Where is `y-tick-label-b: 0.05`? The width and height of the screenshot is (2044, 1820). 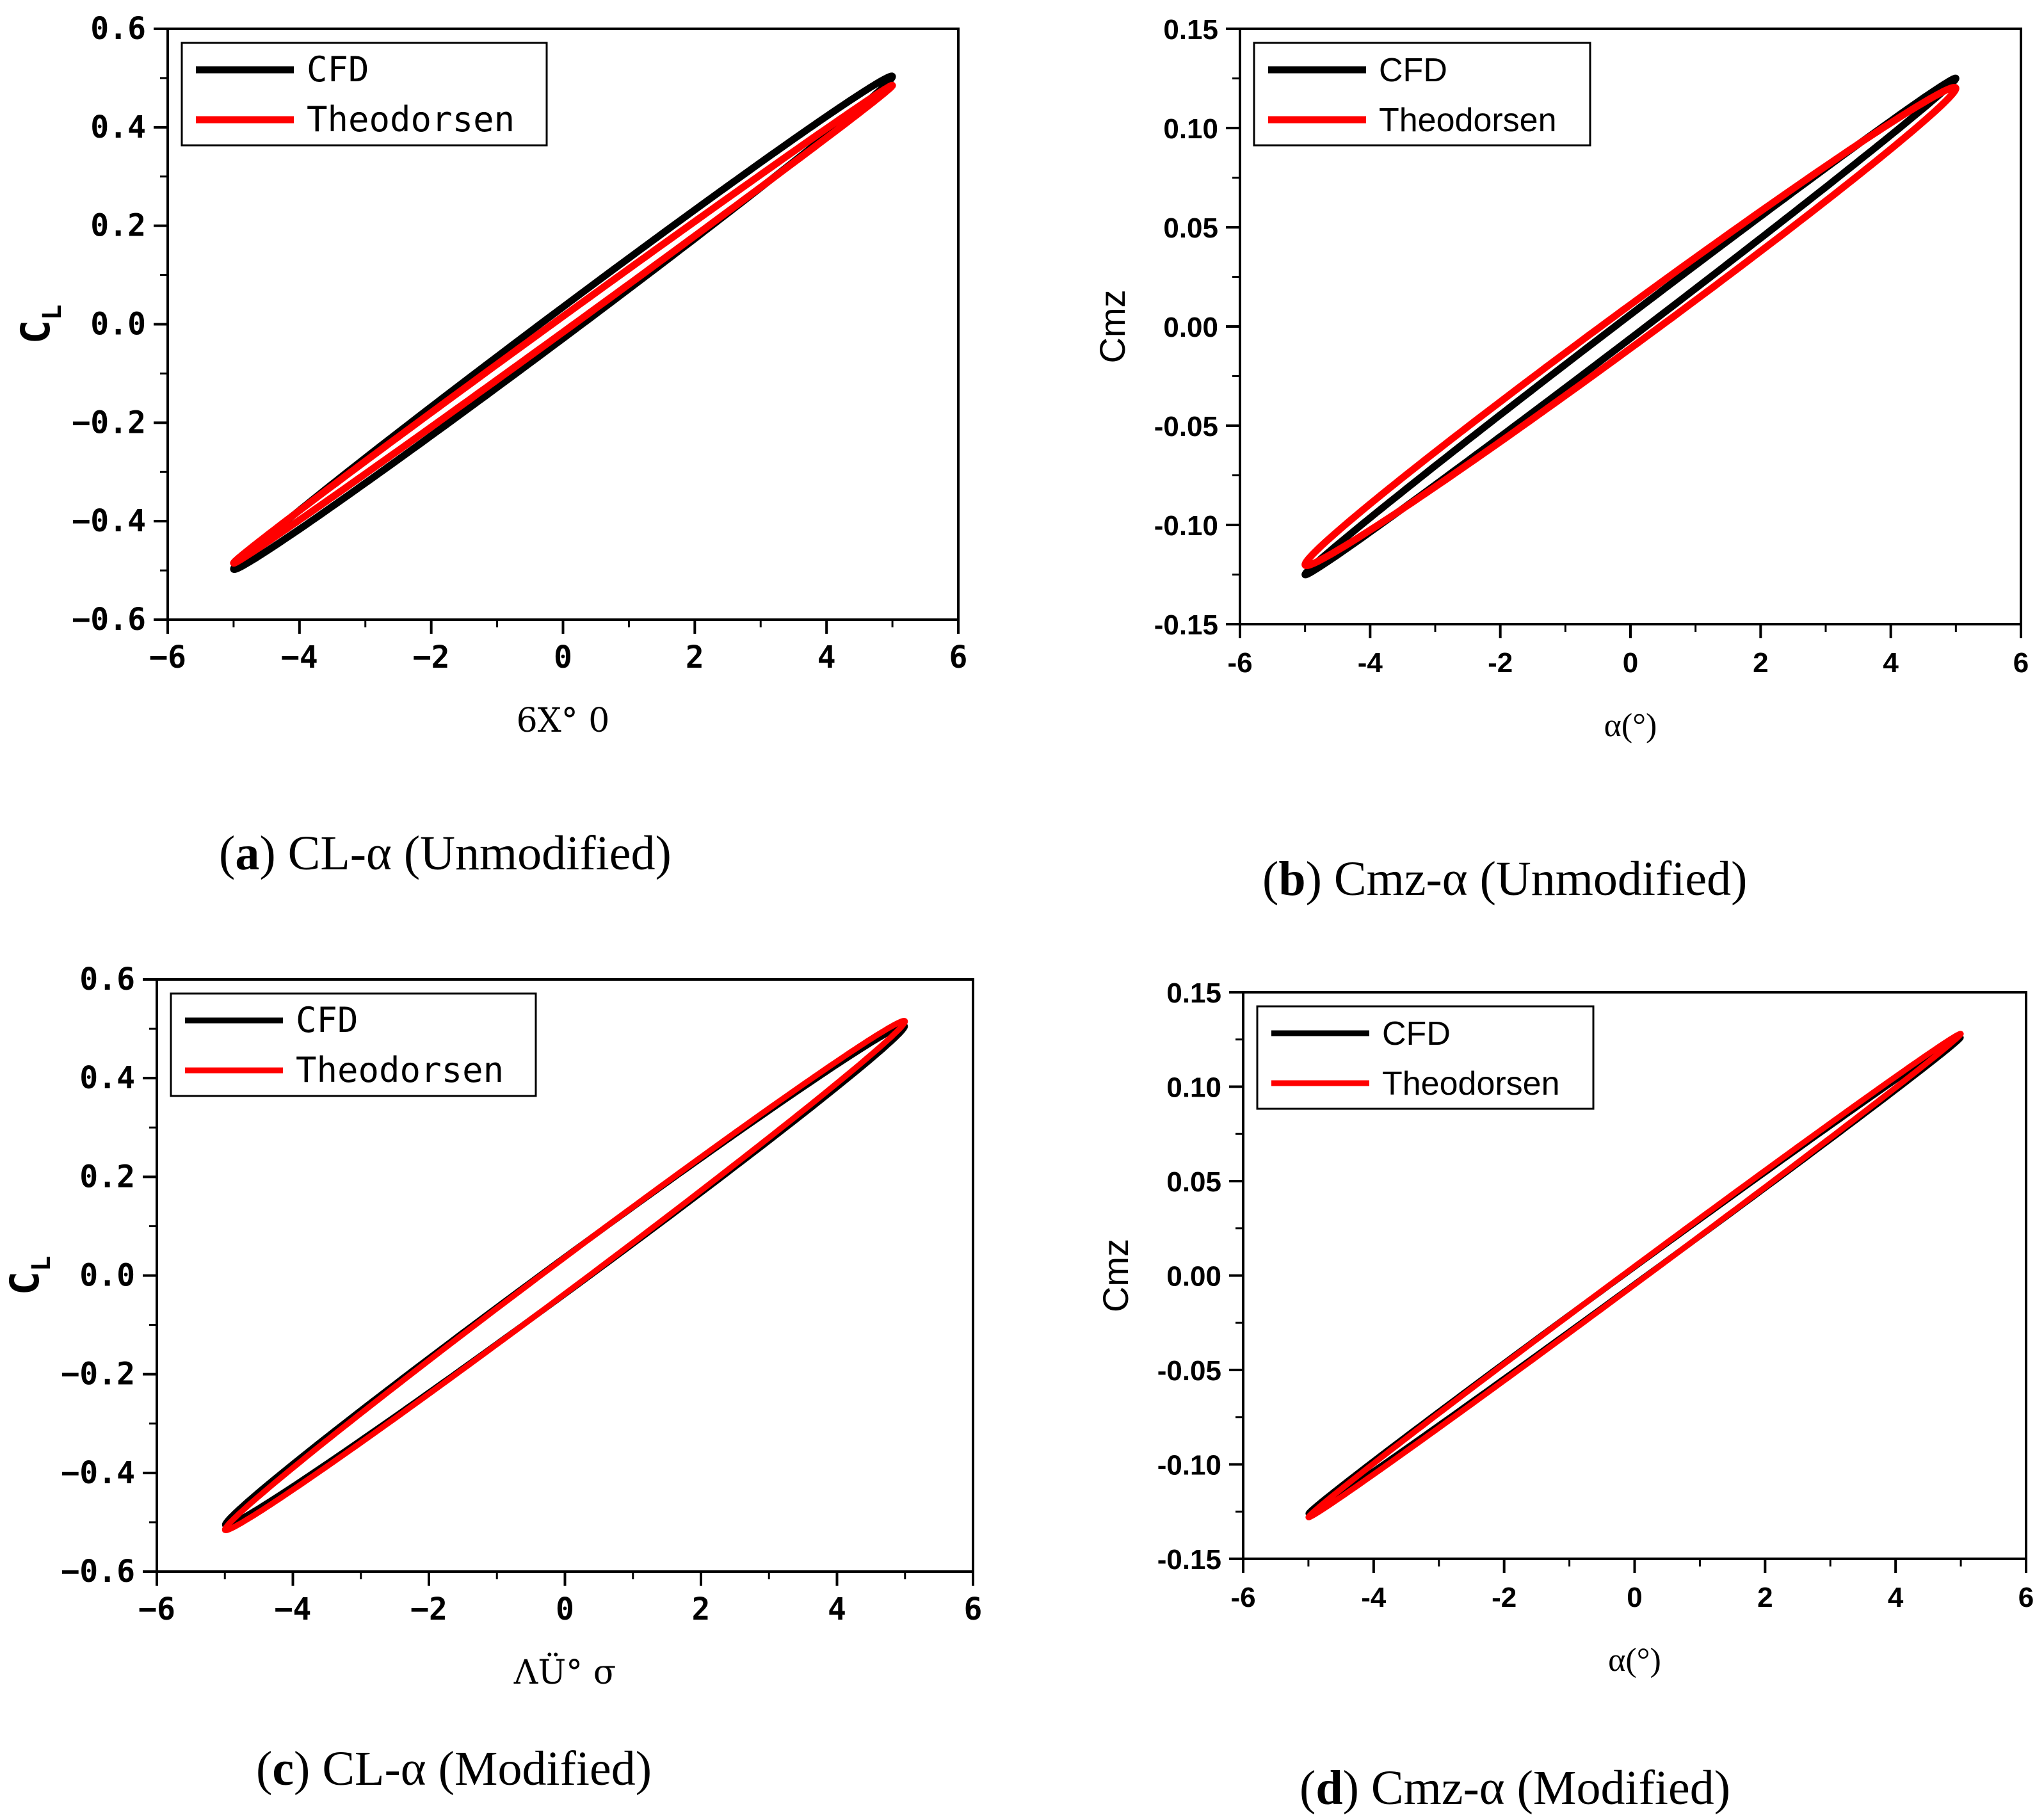 y-tick-label-b: 0.05 is located at coordinates (1190, 228).